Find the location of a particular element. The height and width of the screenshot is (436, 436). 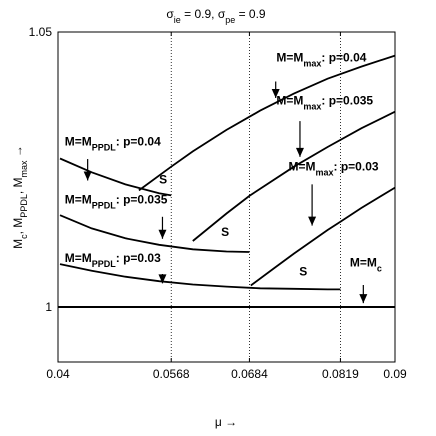

stable-label-0: S is located at coordinates (163, 179).